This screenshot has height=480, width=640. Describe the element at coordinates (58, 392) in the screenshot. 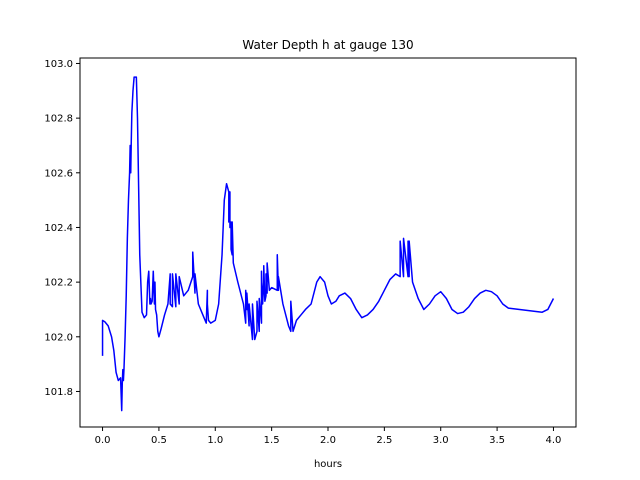

I see `y-tick-label: 101.8` at that location.